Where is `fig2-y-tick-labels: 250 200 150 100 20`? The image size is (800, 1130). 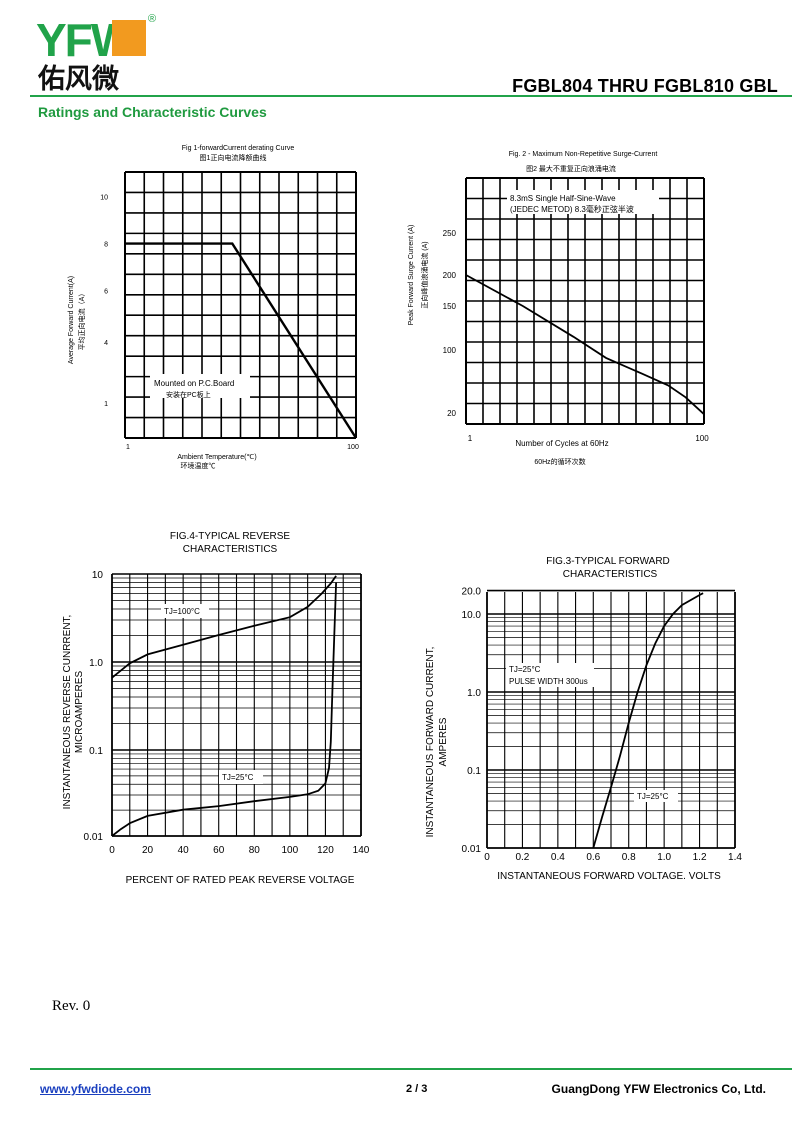 fig2-y-tick-labels: 250 200 150 100 20 is located at coordinates (450, 323).